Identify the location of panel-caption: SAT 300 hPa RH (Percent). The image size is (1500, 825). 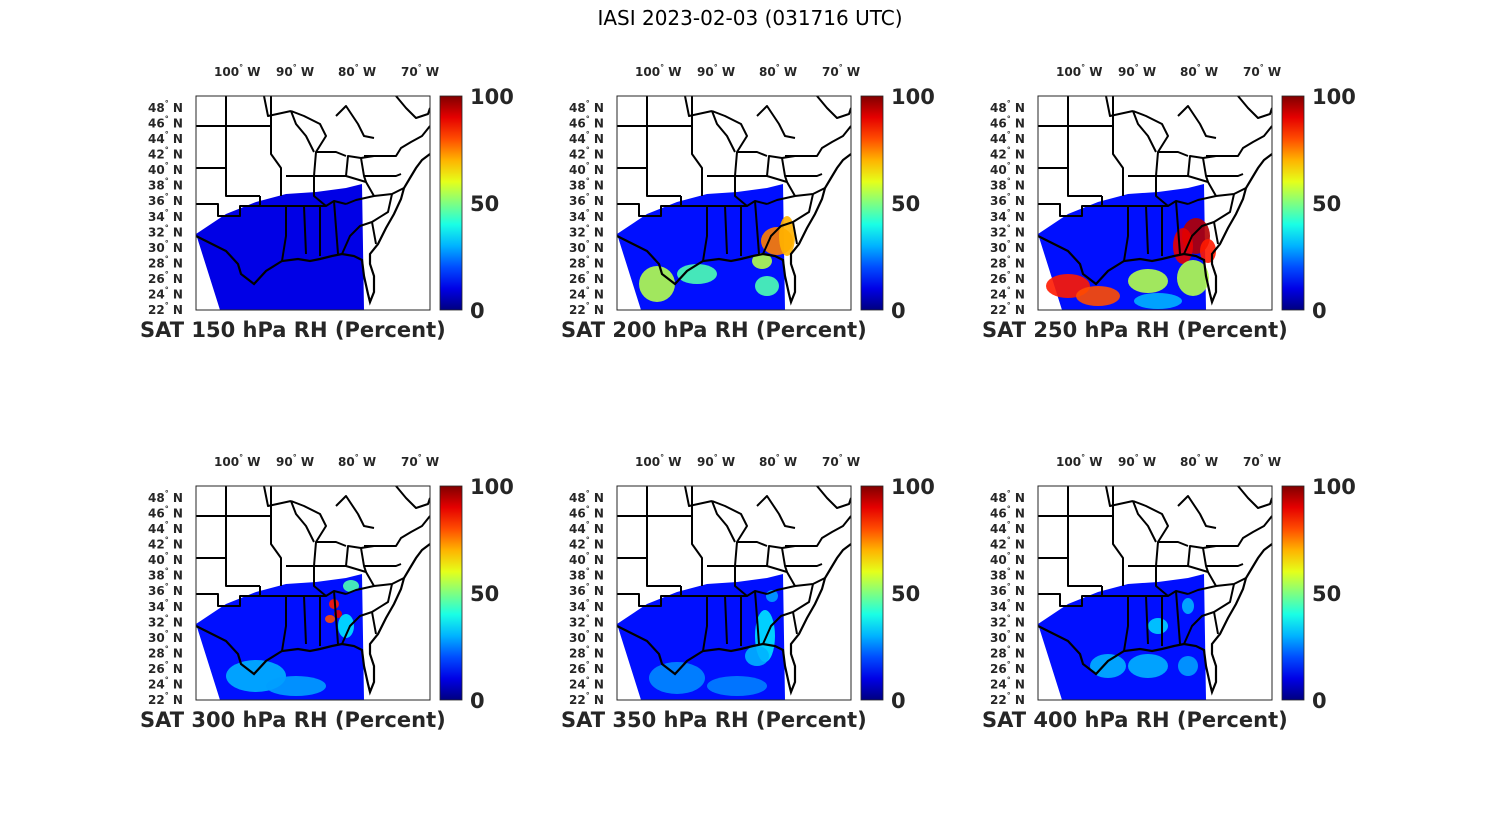
(293, 720).